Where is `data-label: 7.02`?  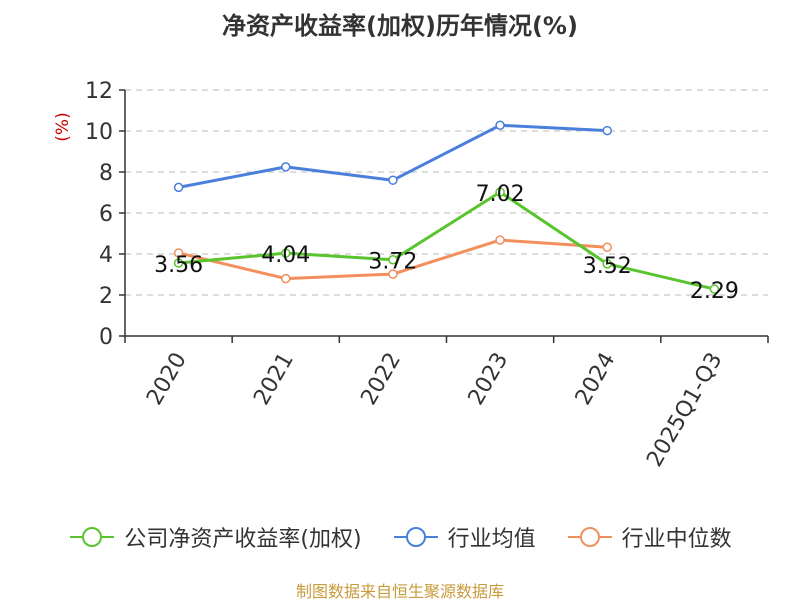
data-label: 7.02 is located at coordinates (500, 194).